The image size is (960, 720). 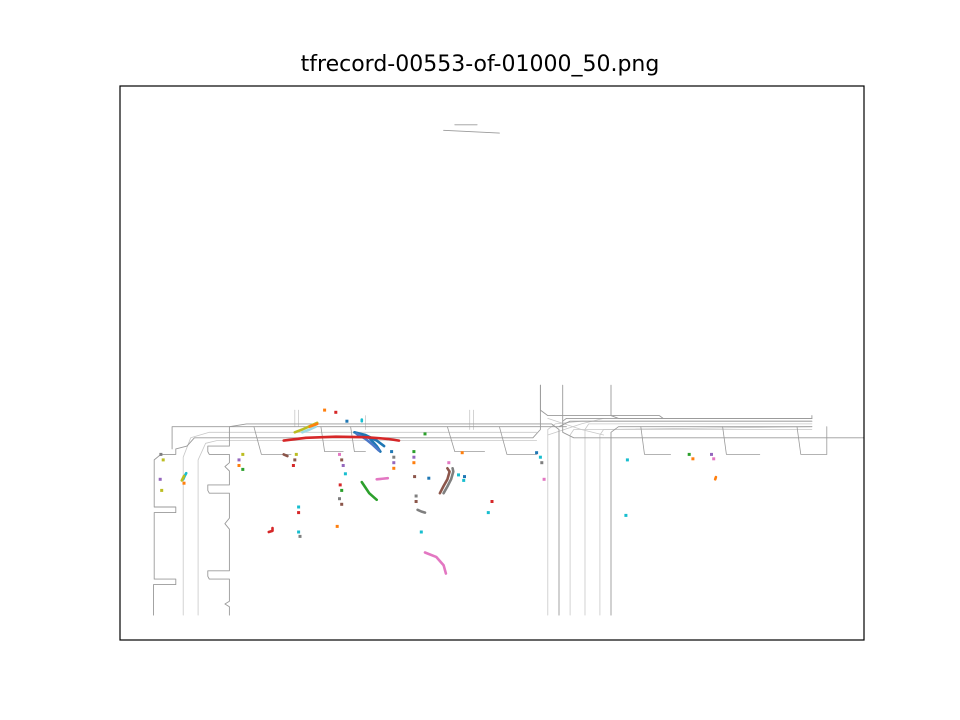 What do you see at coordinates (480, 64) in the screenshot?
I see `chart-title: tfrecord-00553-of-01000_50.png` at bounding box center [480, 64].